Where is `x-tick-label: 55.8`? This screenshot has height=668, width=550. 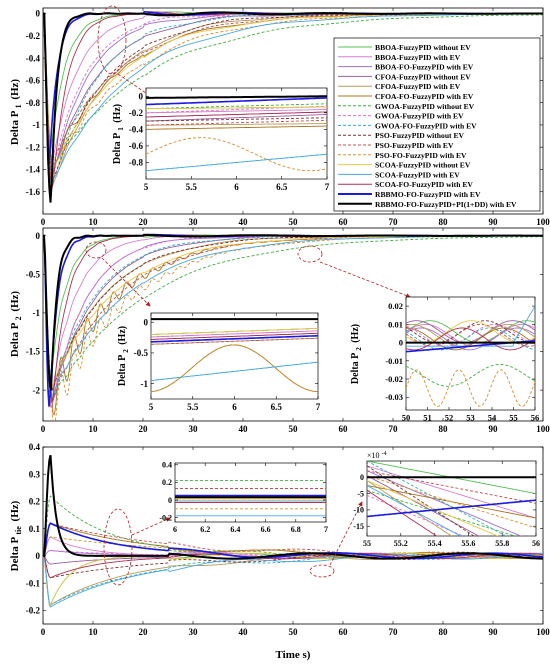 x-tick-label: 55.8 is located at coordinates (502, 543).